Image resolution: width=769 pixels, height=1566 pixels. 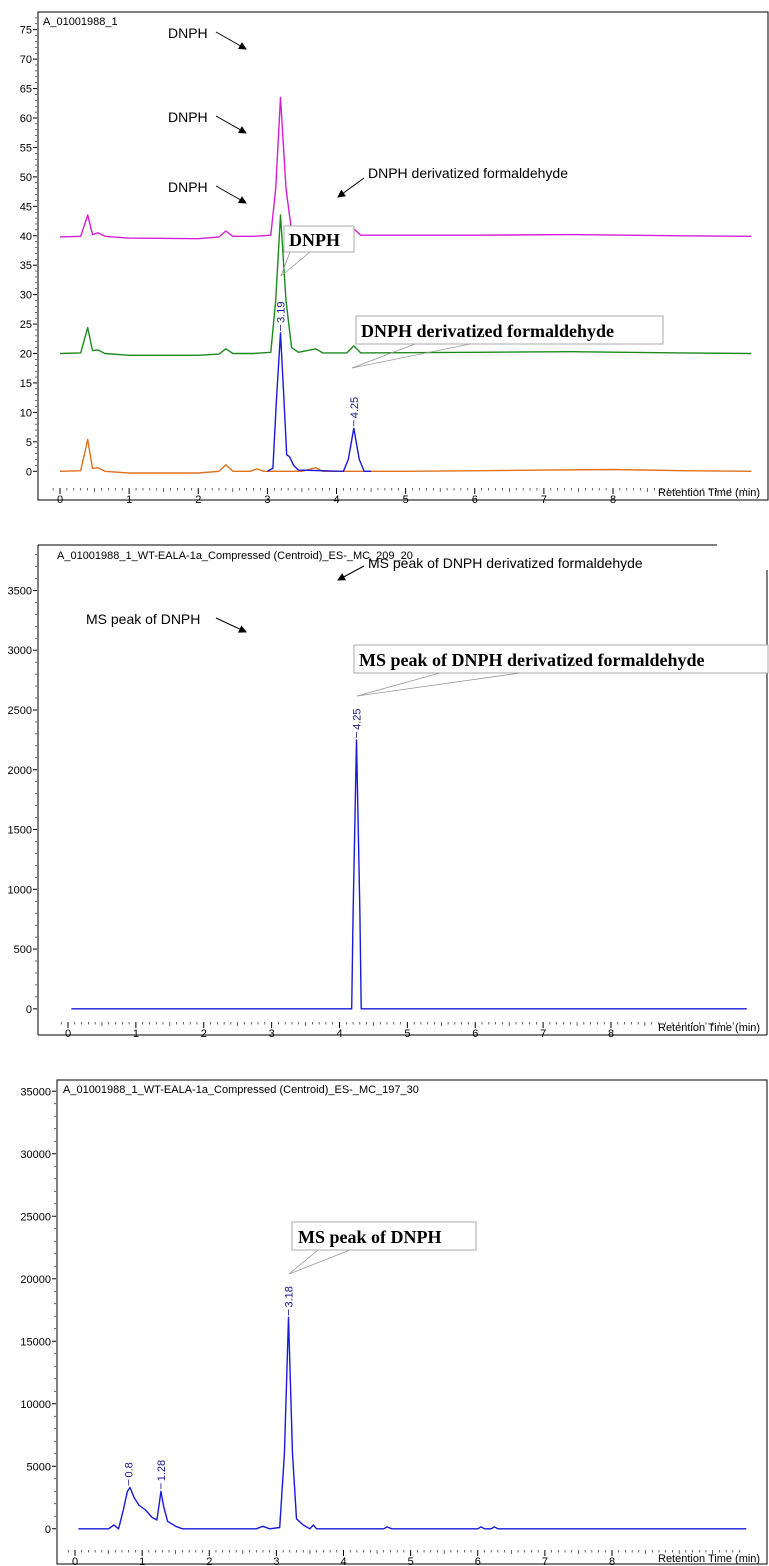 I want to click on y-tick-label: 3500, so click(x=20, y=591).